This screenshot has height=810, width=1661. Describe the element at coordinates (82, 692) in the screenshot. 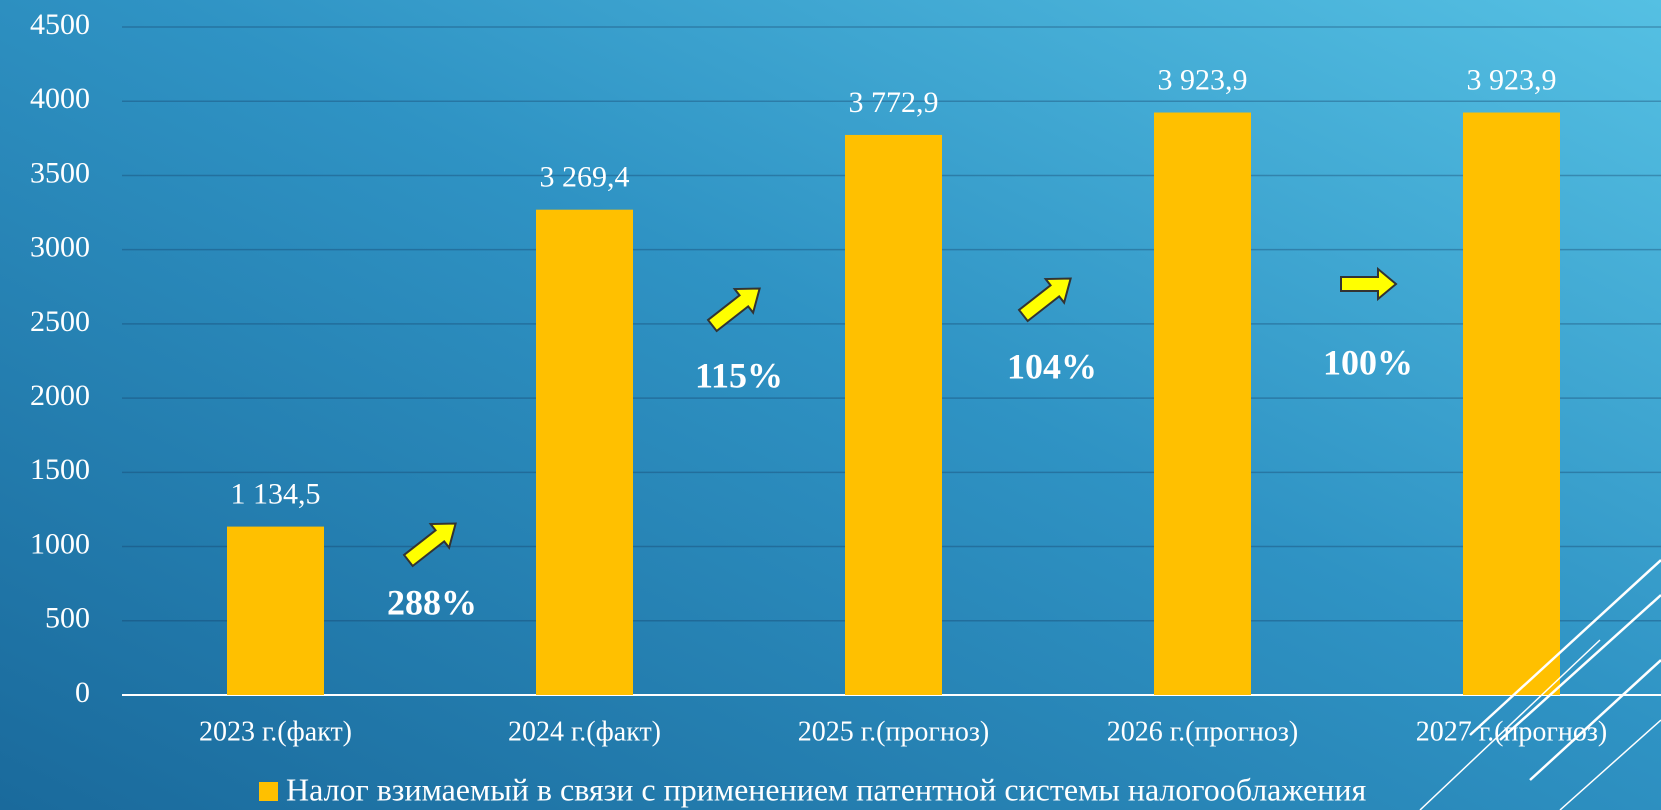

I see `y-tick-label: 0` at that location.